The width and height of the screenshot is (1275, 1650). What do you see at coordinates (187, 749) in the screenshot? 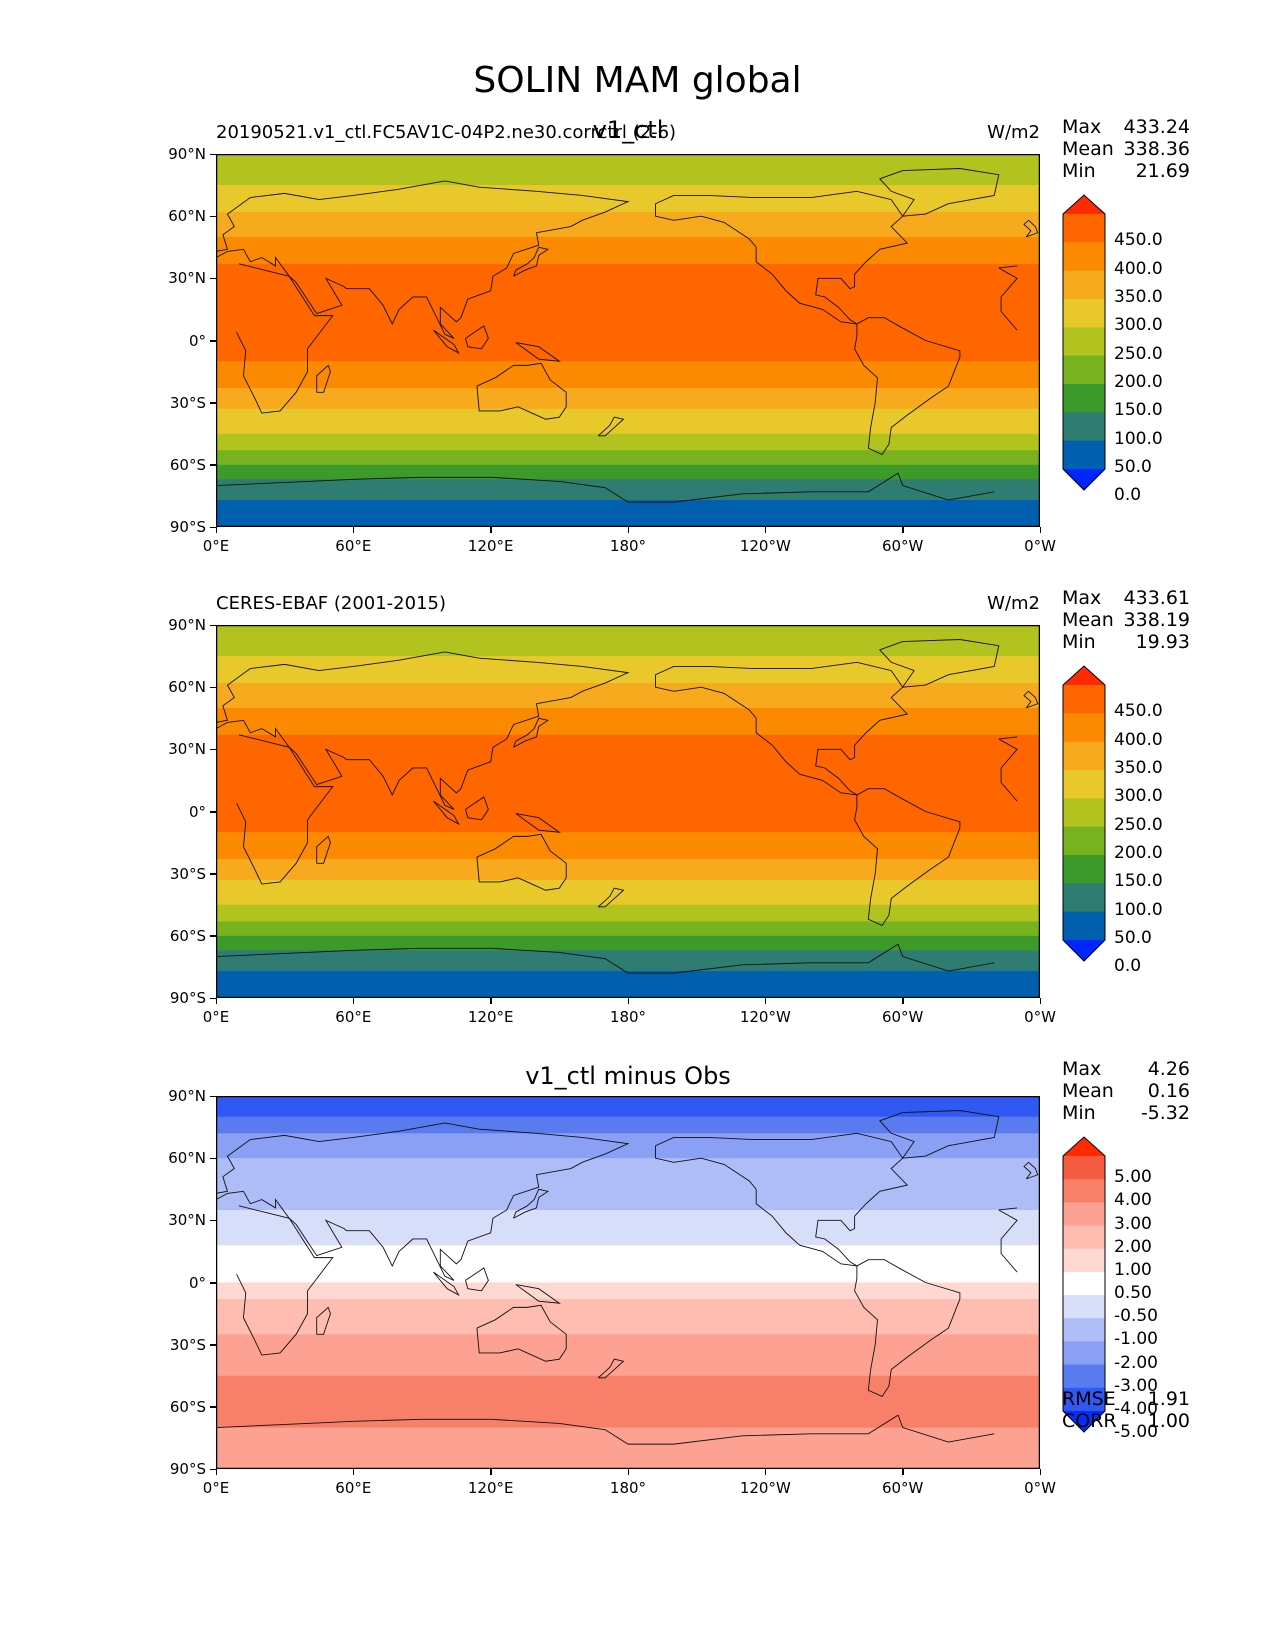
I see `lat-tick-label: 30°N` at bounding box center [187, 749].